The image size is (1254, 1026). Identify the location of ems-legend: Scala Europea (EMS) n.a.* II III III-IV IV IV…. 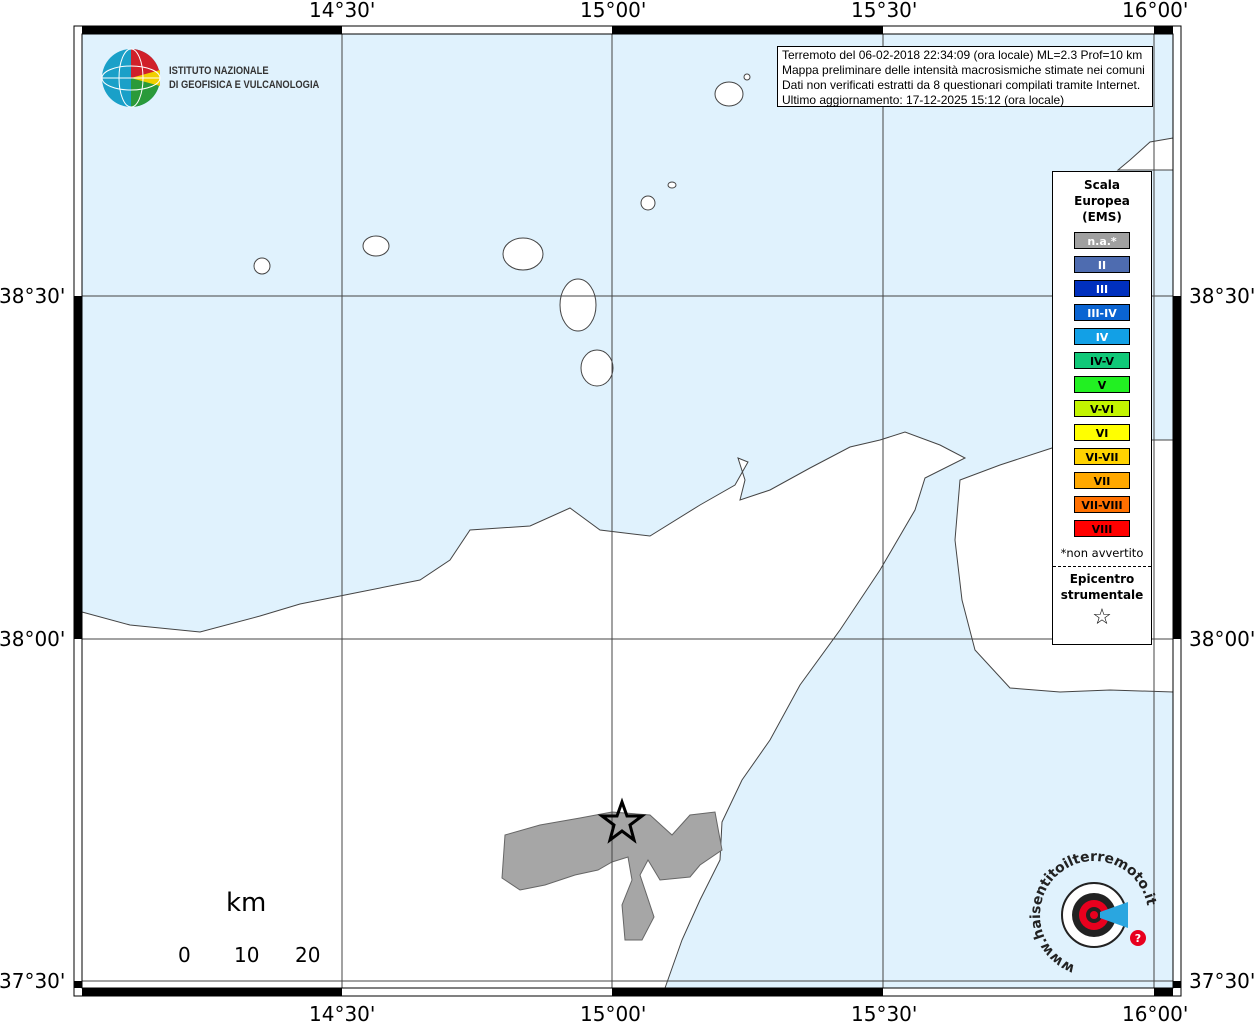
(1102, 408).